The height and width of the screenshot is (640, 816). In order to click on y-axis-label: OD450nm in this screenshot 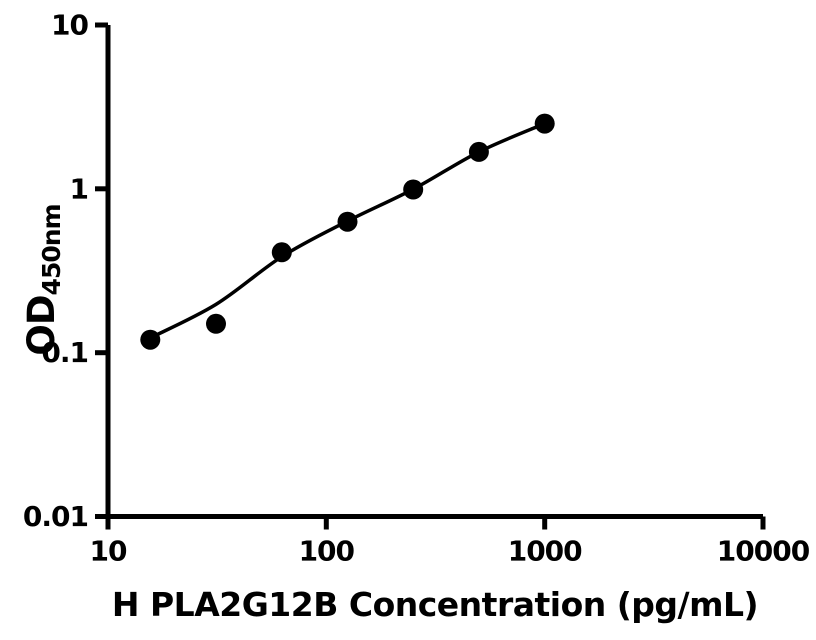, I will do `click(43, 279)`.